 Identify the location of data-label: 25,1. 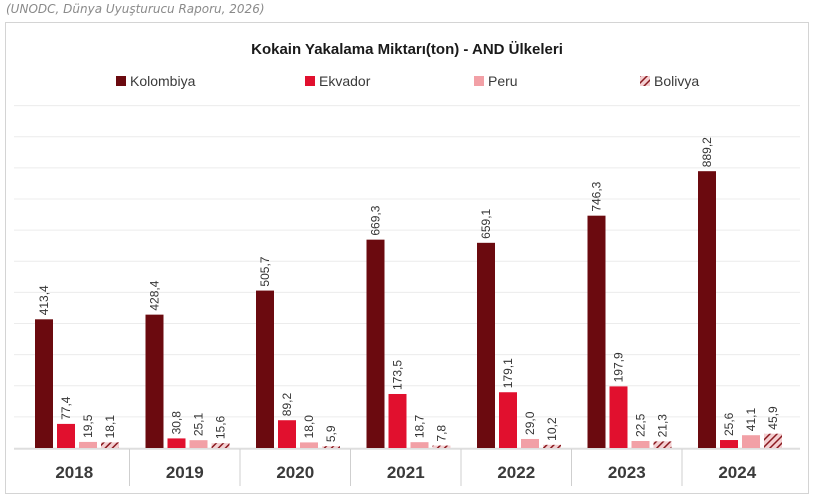
(199, 425).